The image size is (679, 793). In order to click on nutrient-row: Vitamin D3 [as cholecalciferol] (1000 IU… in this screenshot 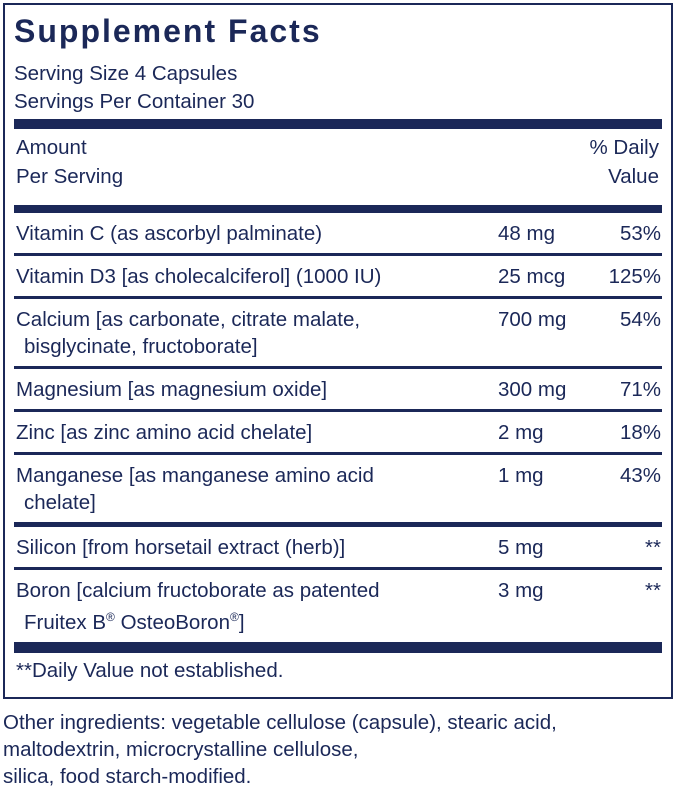, I will do `click(338, 276)`.